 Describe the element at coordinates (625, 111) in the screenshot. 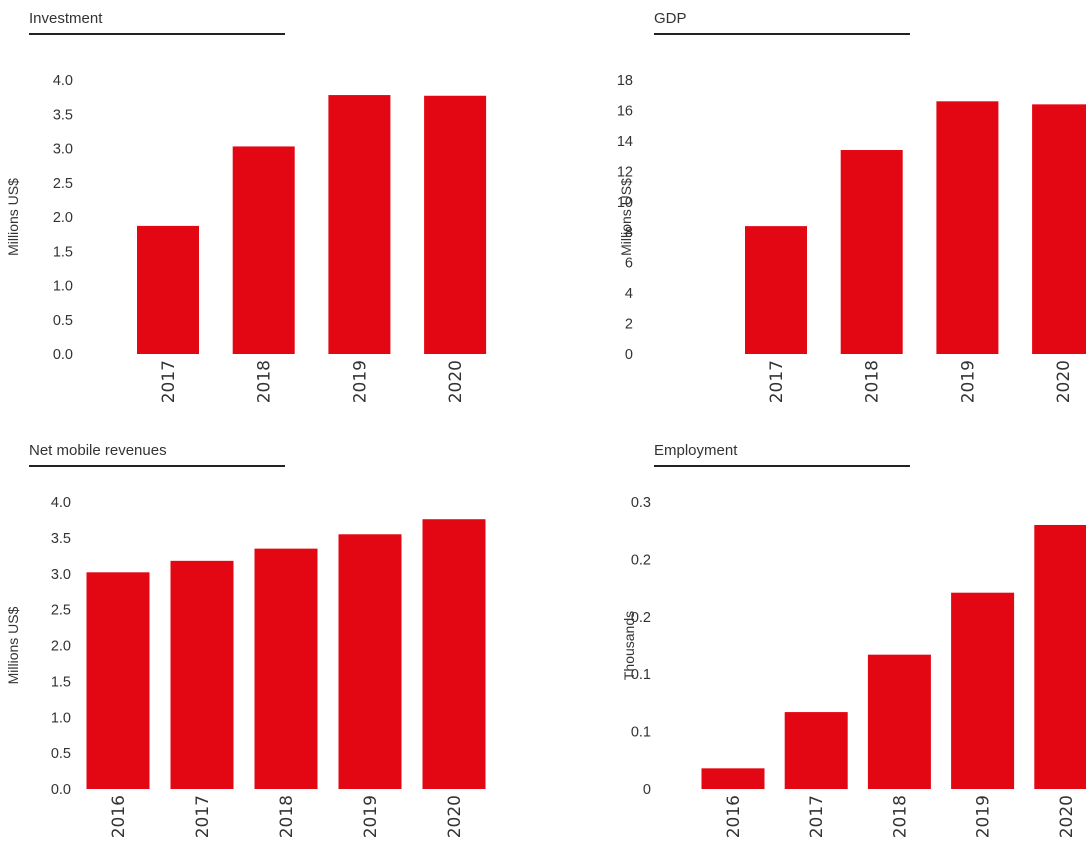

I see `y-tick-label: 16` at that location.